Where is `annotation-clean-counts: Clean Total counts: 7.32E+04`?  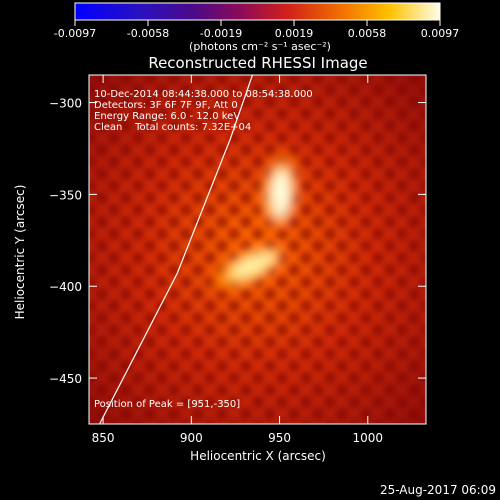
annotation-clean-counts: Clean Total counts: 7.32E+04 is located at coordinates (172, 127).